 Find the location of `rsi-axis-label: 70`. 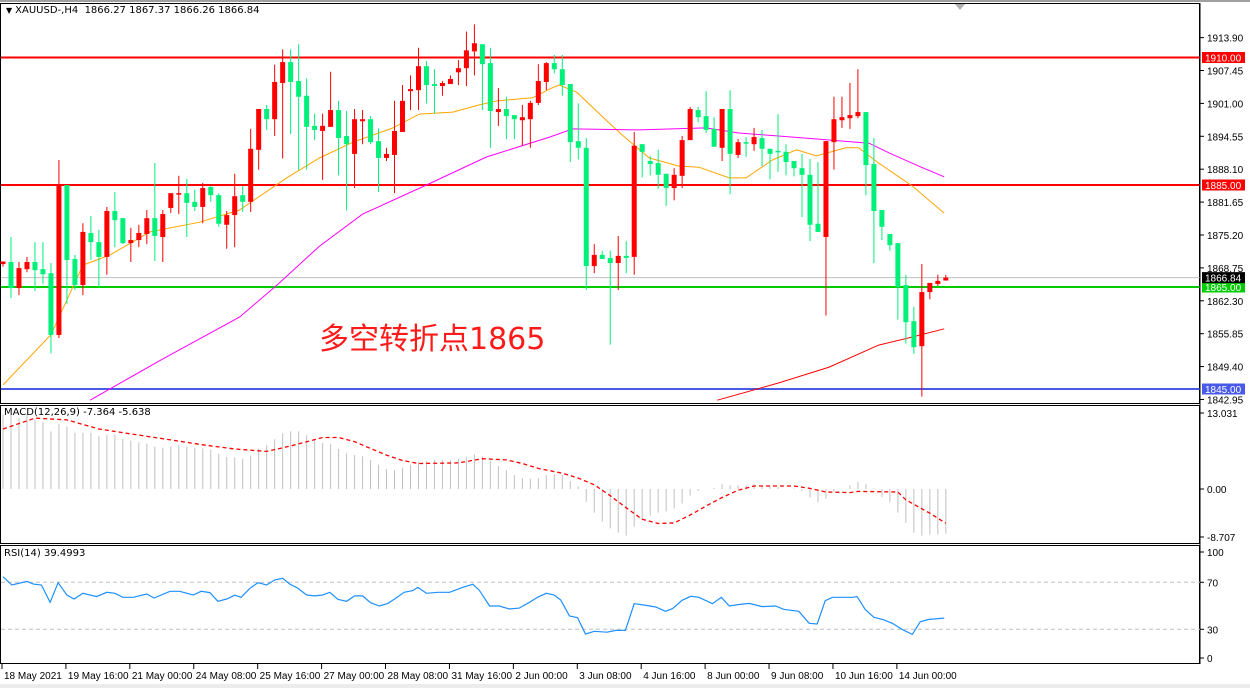

rsi-axis-label: 70 is located at coordinates (1213, 583).